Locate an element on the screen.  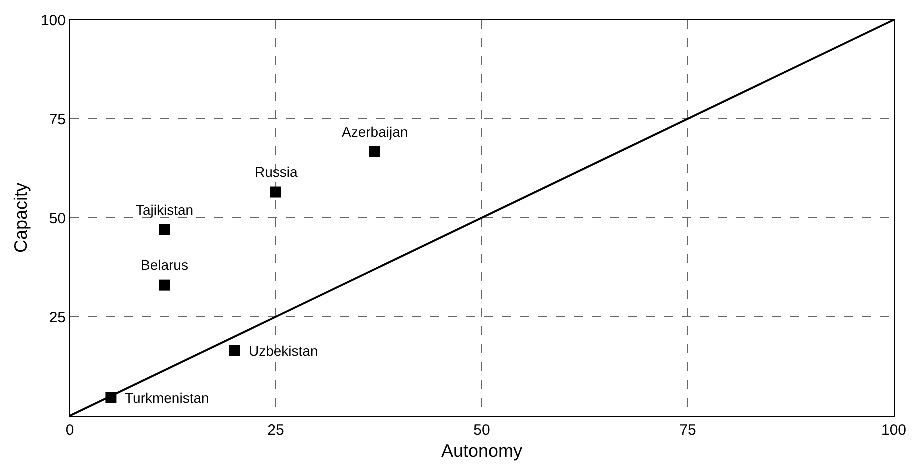
x-tick-label: 50 is located at coordinates (482, 430).